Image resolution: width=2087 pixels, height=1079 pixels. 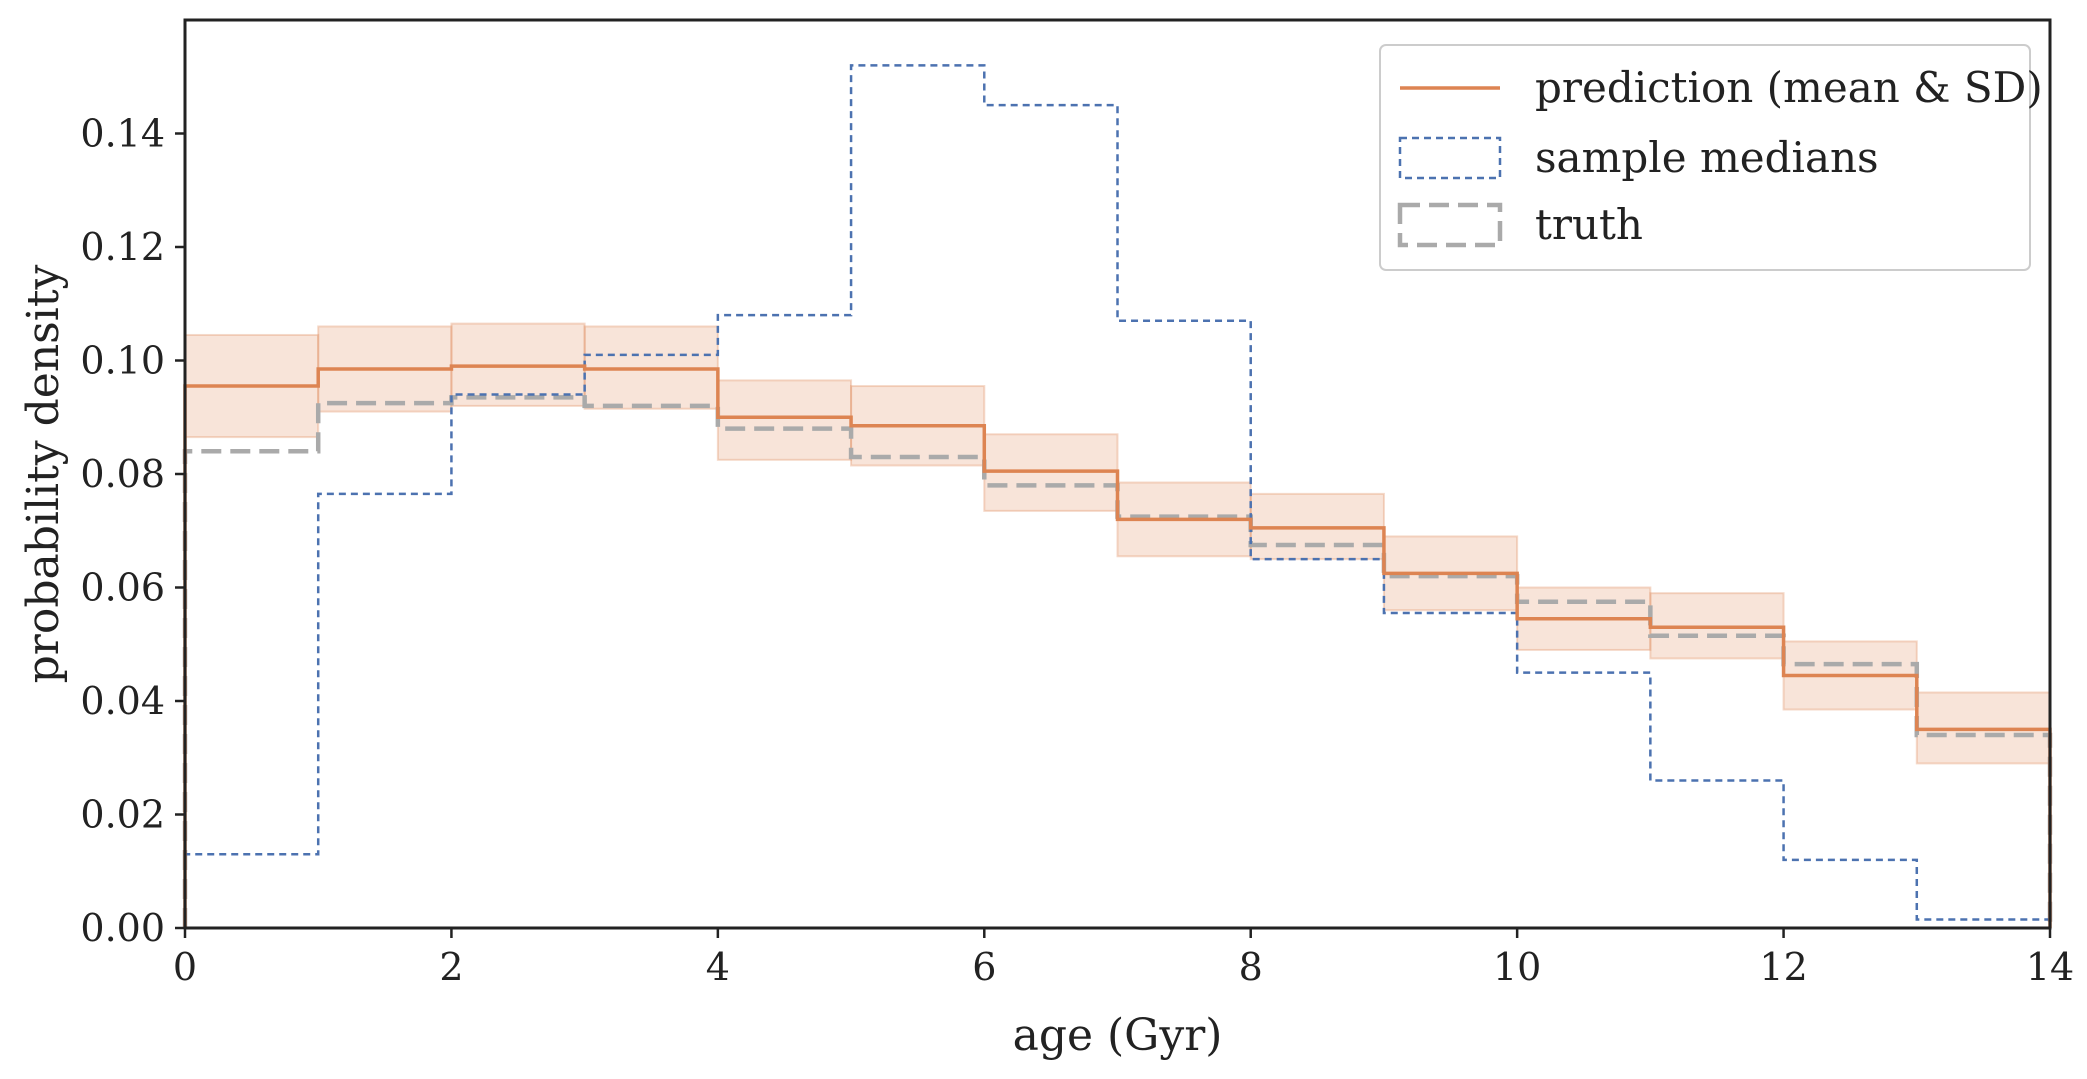 What do you see at coordinates (122, 928) in the screenshot?
I see `y-tick-label: 0.00` at bounding box center [122, 928].